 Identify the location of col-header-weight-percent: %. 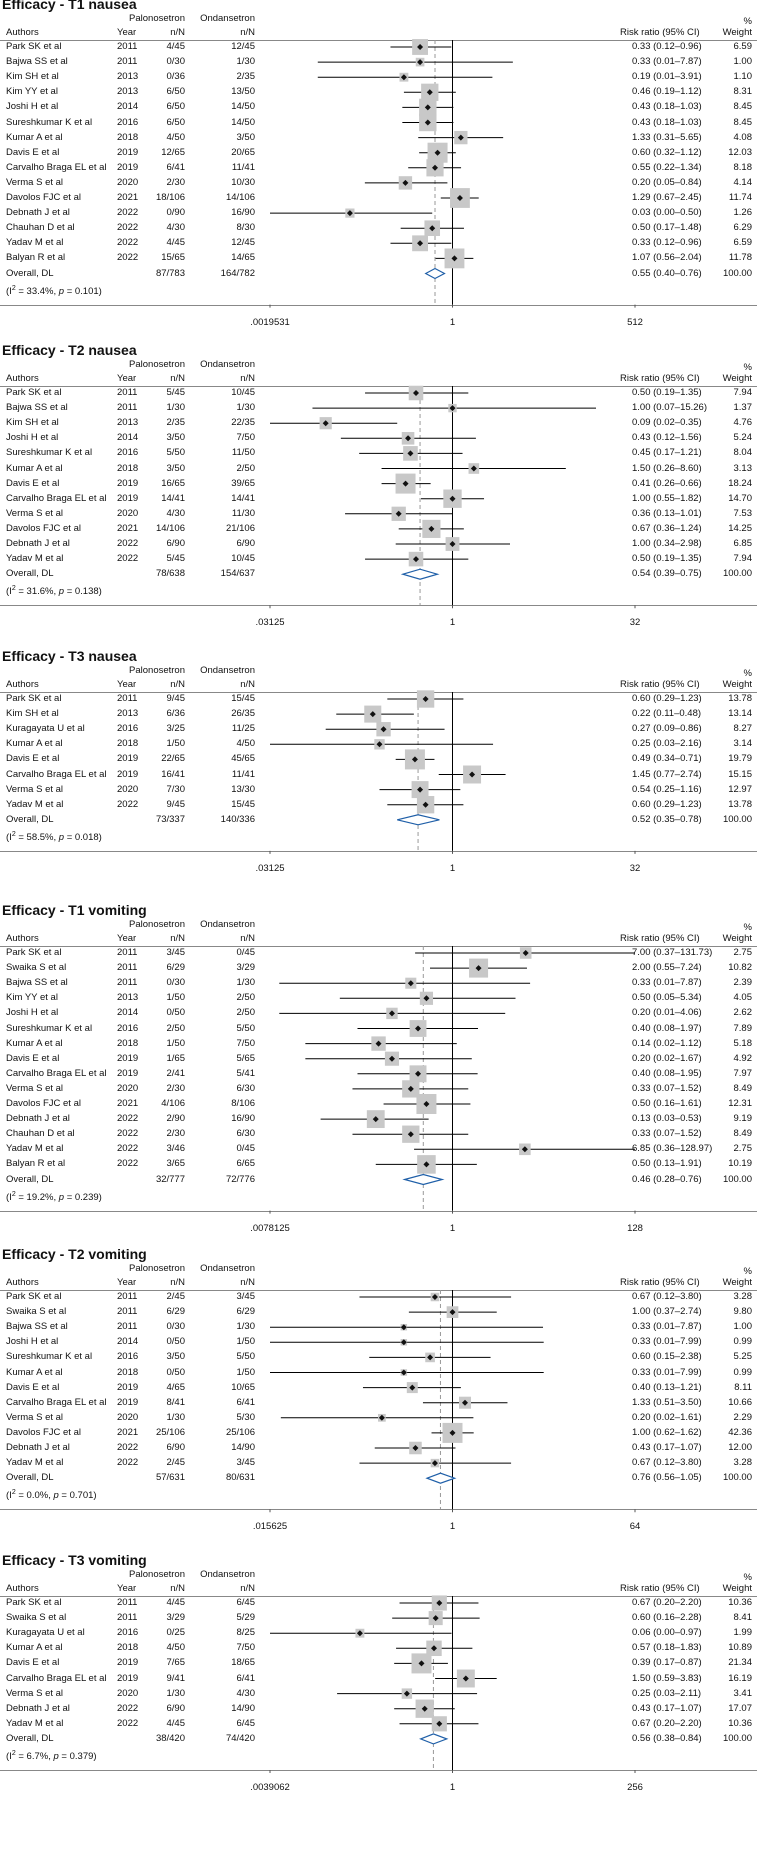
(747, 673).